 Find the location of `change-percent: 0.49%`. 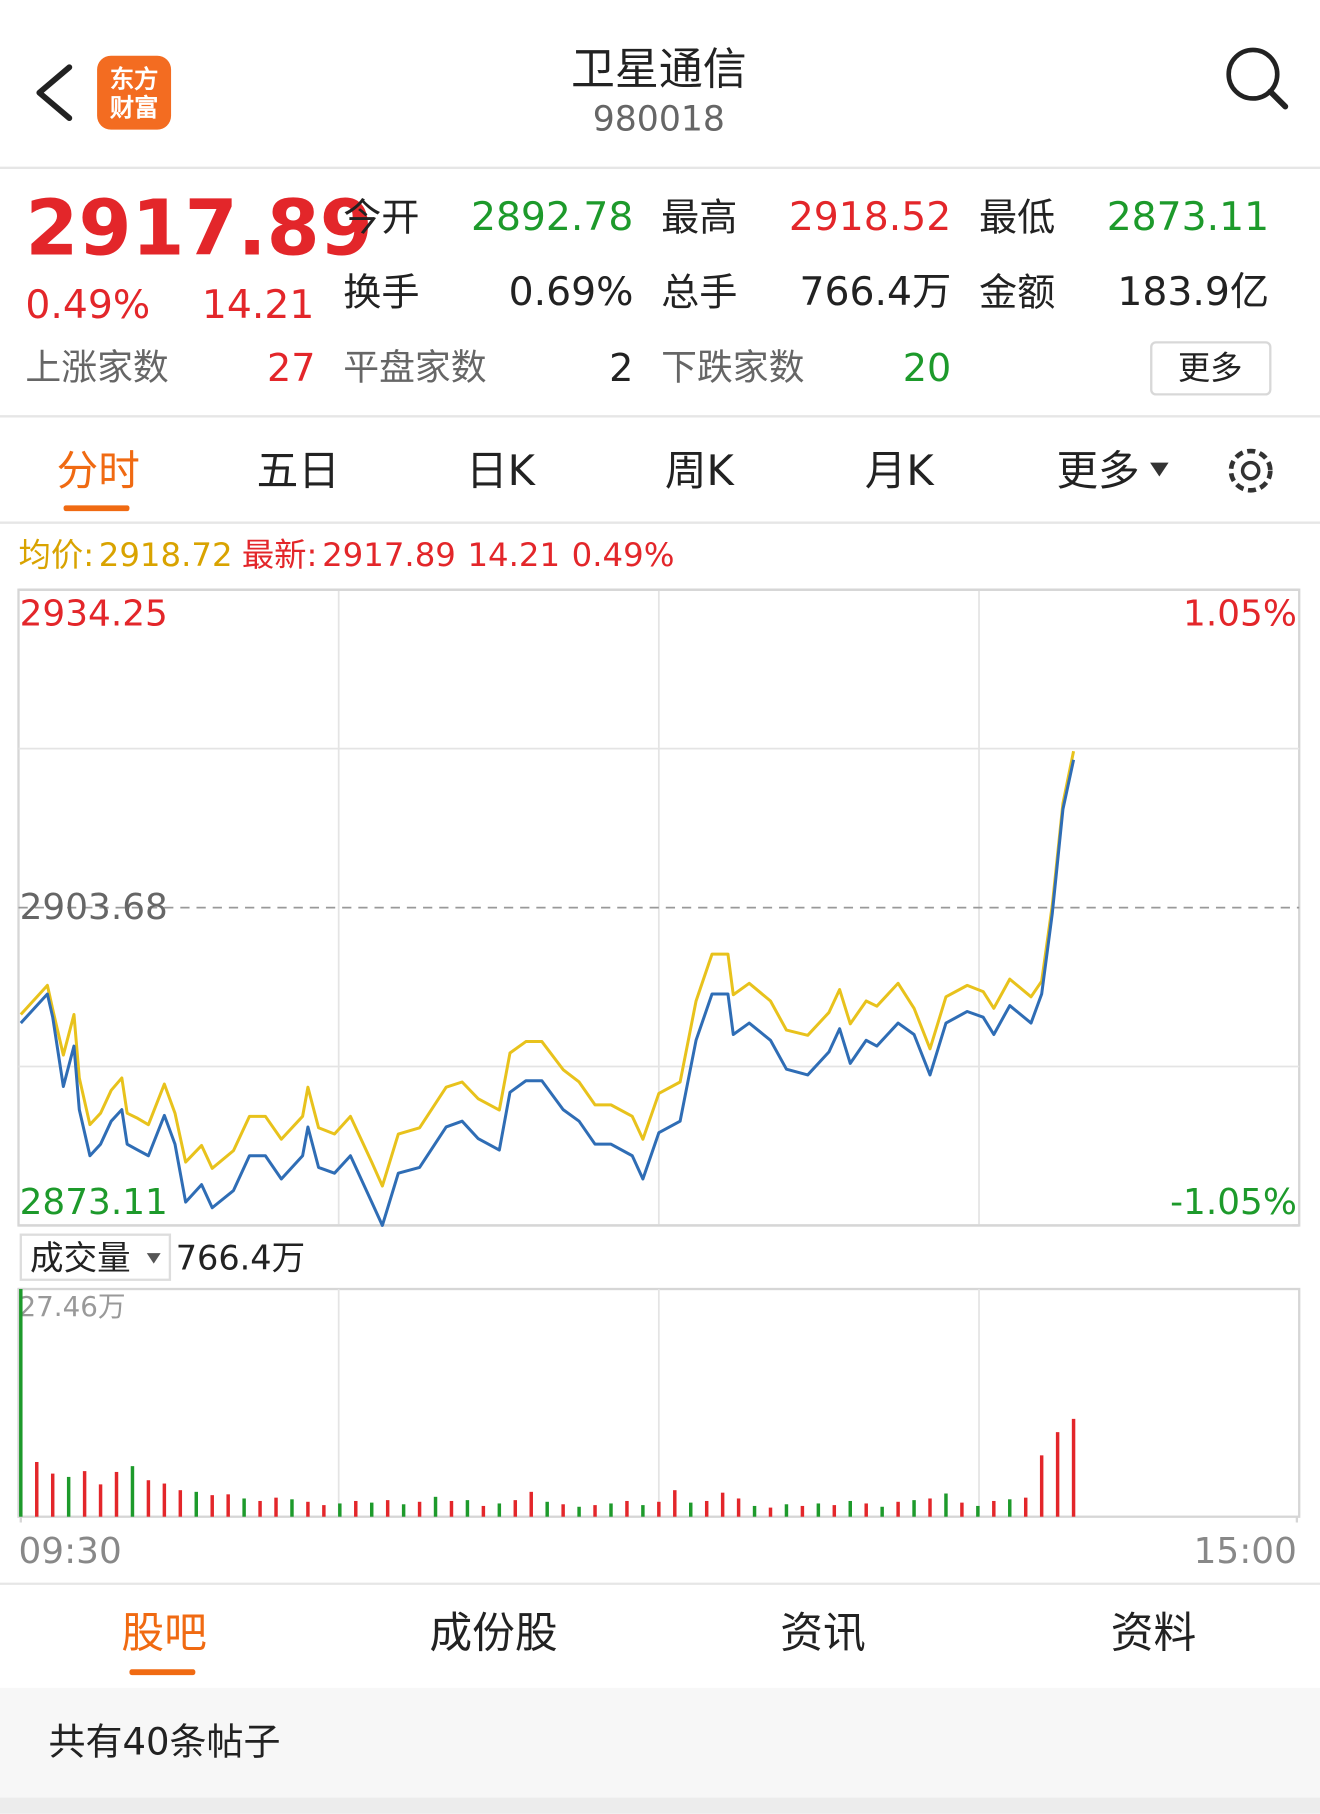

change-percent: 0.49% is located at coordinates (87, 305).